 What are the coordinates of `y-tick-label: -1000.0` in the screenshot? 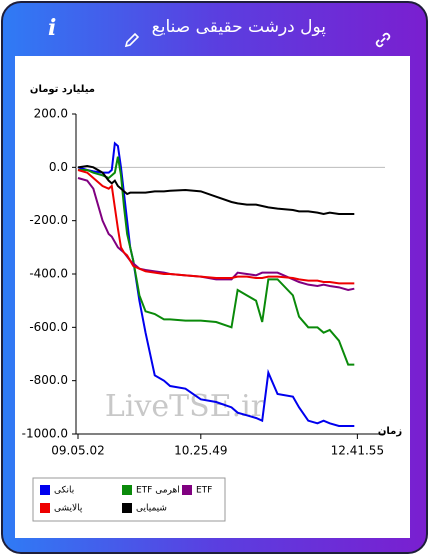 It's located at (45, 434).